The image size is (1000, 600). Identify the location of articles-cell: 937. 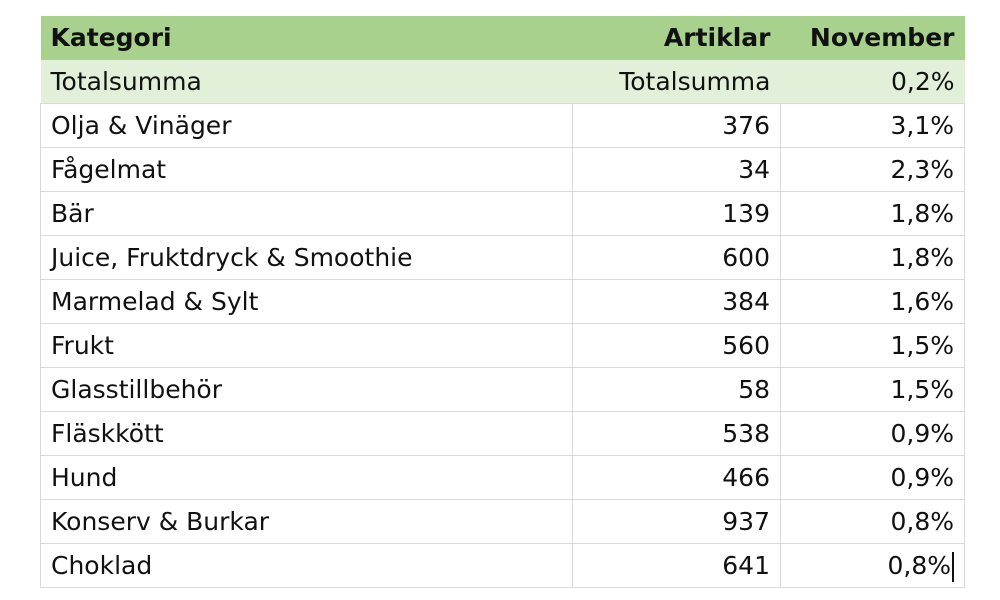
(676, 521).